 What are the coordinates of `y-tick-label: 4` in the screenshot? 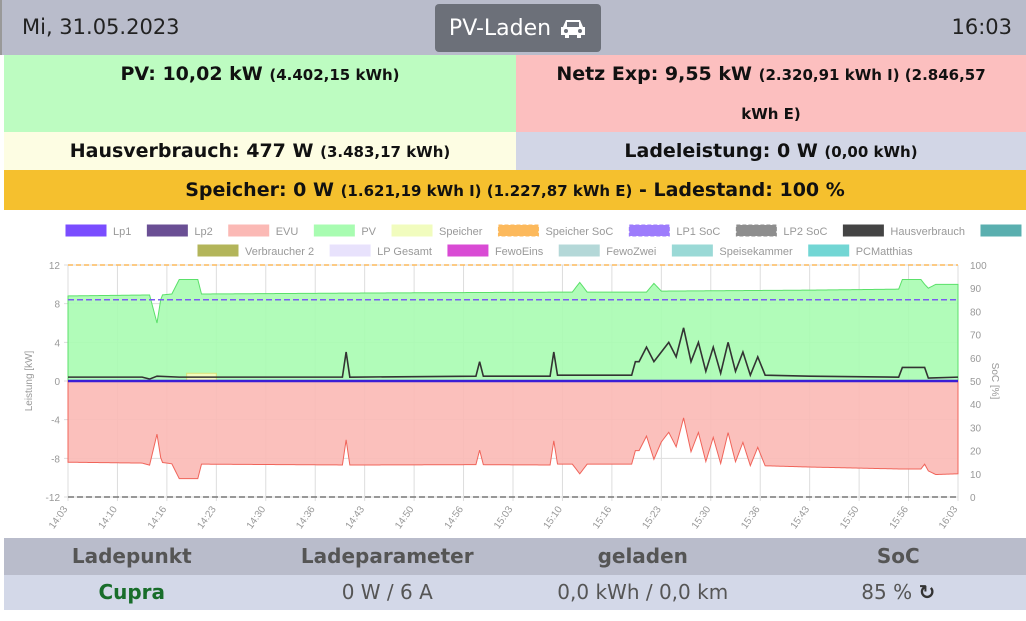 It's located at (57, 343).